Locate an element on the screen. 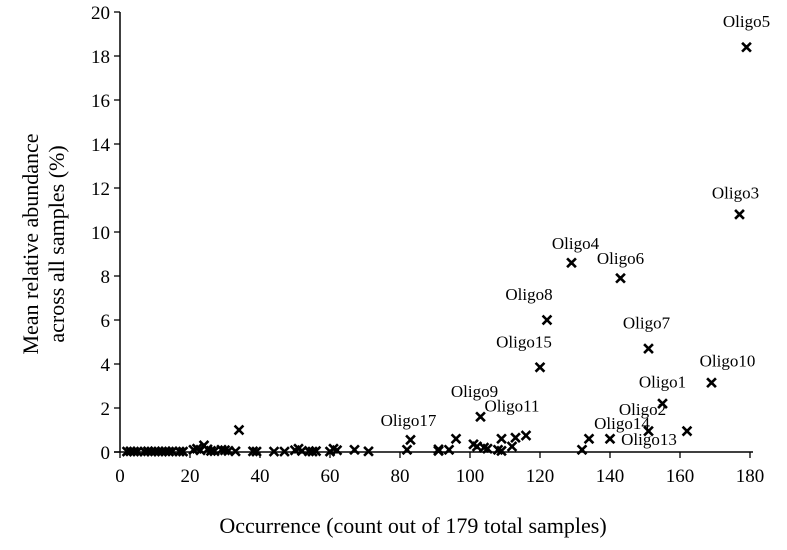 This screenshot has width=787, height=550. y-tick-label: 18 is located at coordinates (100, 57).